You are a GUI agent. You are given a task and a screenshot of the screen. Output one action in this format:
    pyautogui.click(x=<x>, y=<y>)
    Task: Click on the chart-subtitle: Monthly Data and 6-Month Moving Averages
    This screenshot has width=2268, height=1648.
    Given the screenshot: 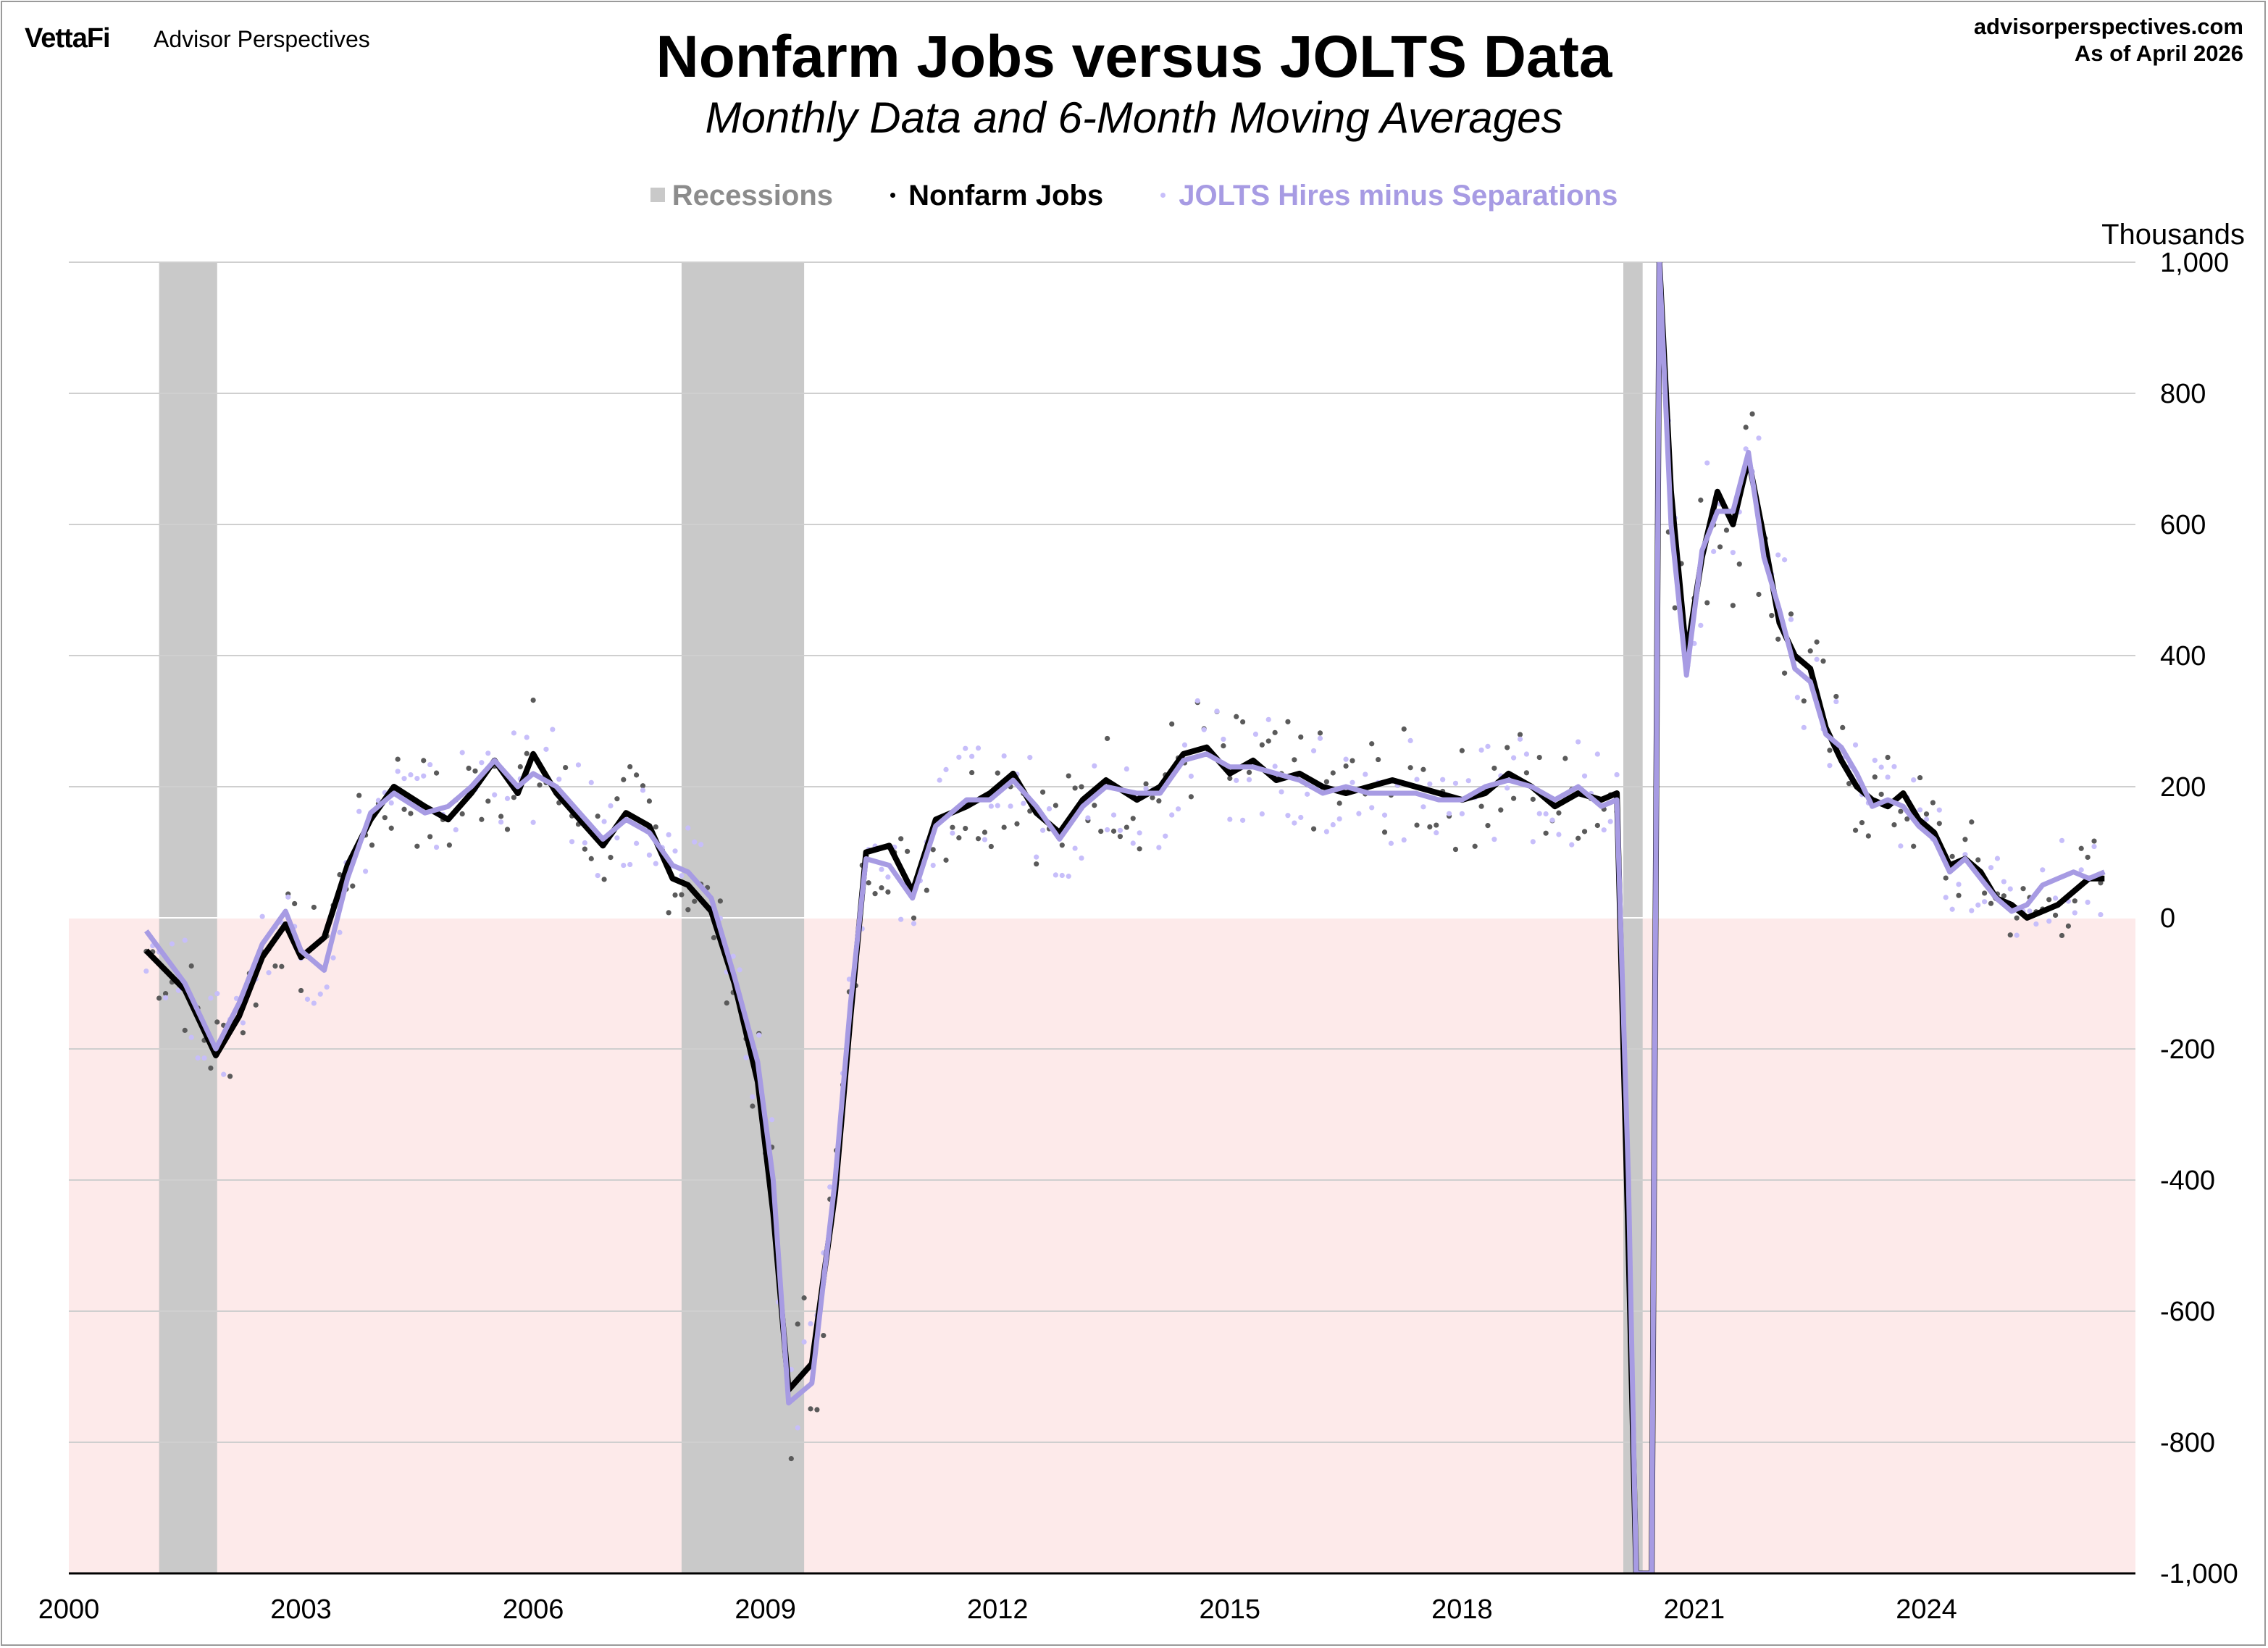 What is the action you would take?
    pyautogui.click(x=1134, y=117)
    